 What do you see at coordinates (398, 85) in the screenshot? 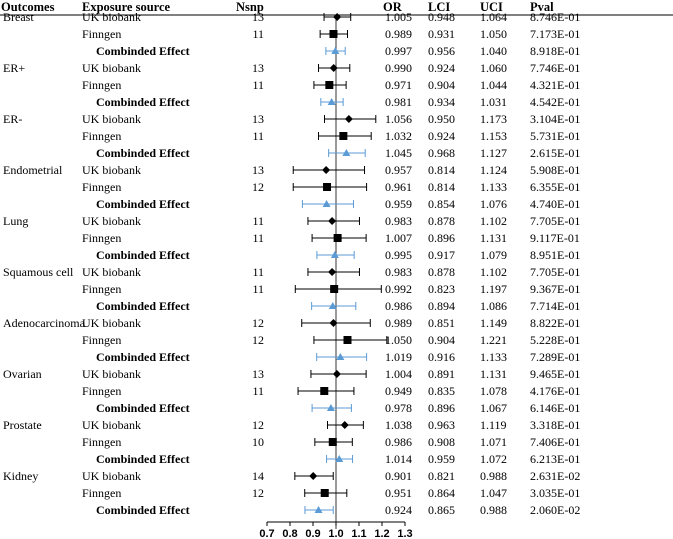
I see `or-value: 0.971` at bounding box center [398, 85].